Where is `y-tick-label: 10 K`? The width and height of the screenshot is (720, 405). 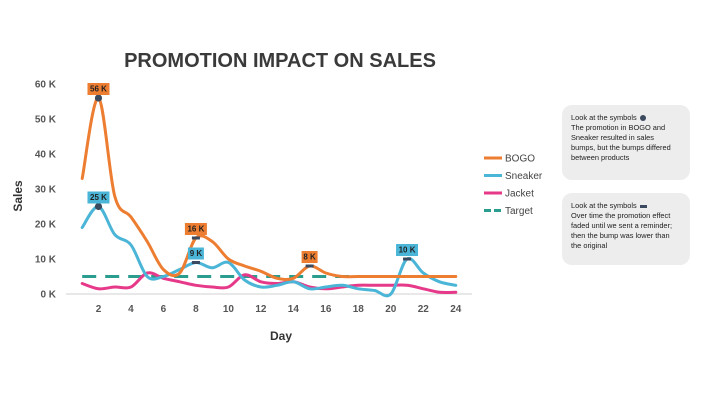
y-tick-label: 10 K is located at coordinates (46, 260).